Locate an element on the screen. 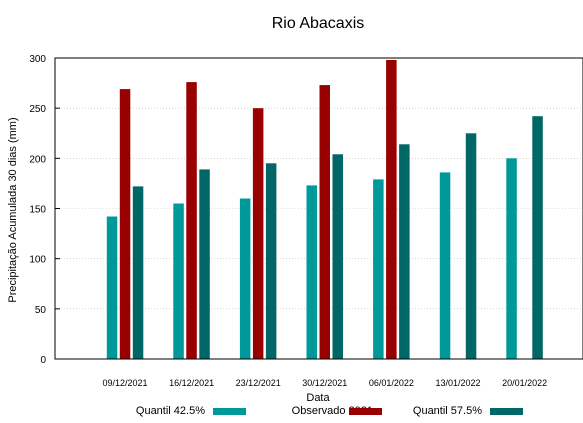 This screenshot has height=423, width=583. y-tick-label: 250 is located at coordinates (37, 109).